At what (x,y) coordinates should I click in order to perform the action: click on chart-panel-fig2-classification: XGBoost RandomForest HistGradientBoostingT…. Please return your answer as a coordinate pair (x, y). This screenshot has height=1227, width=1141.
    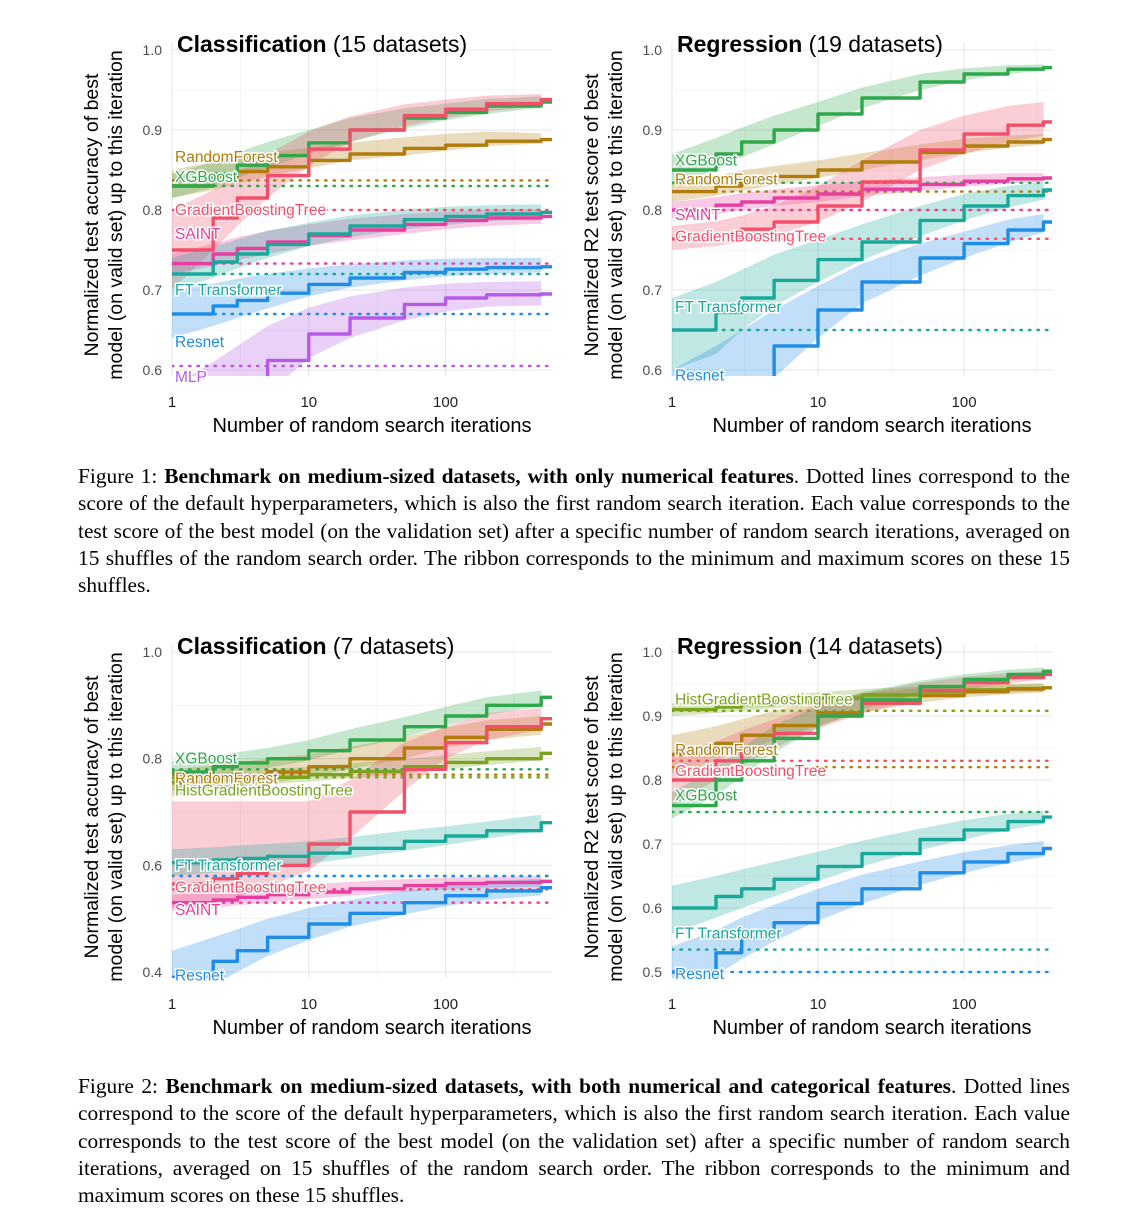
    Looking at the image, I should click on (320, 832).